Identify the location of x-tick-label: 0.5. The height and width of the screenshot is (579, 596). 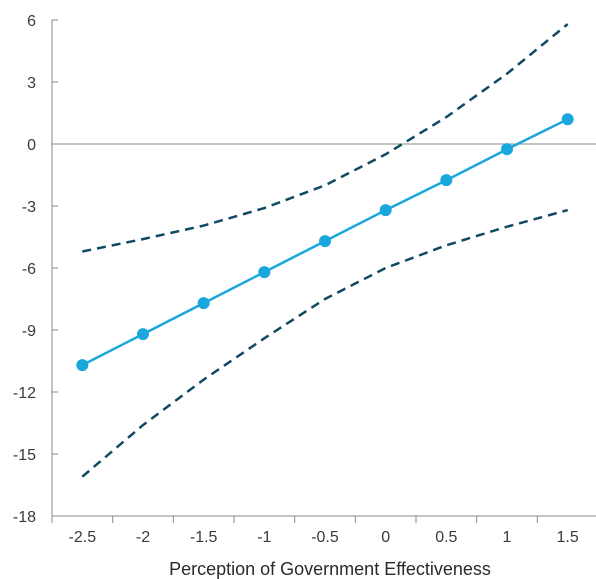
(446, 537).